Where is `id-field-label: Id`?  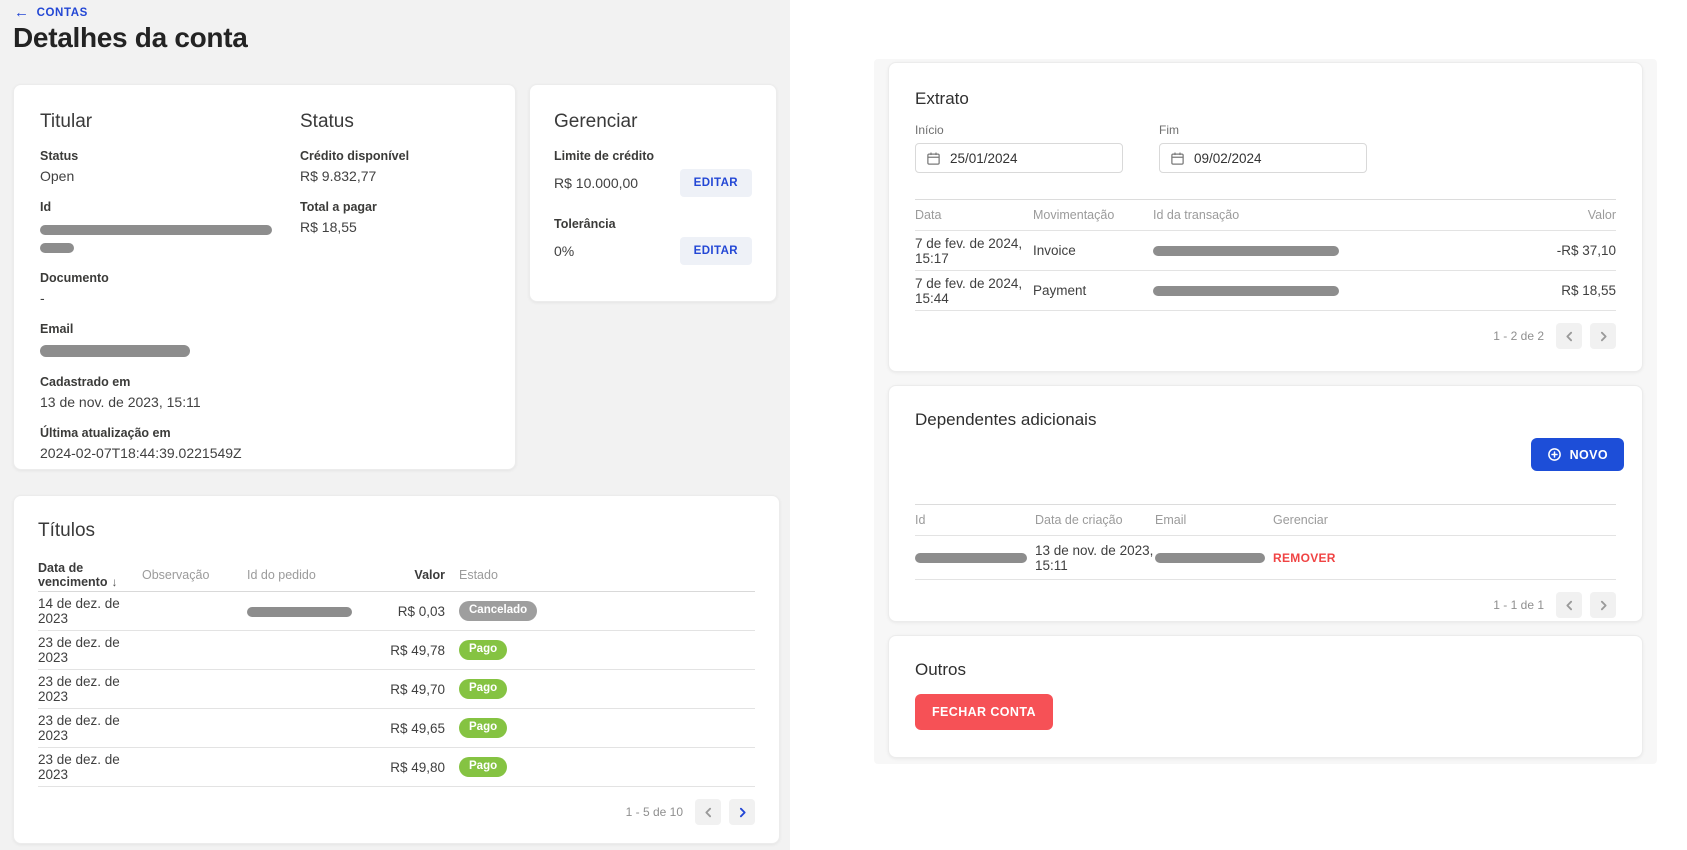 id-field-label: Id is located at coordinates (46, 207).